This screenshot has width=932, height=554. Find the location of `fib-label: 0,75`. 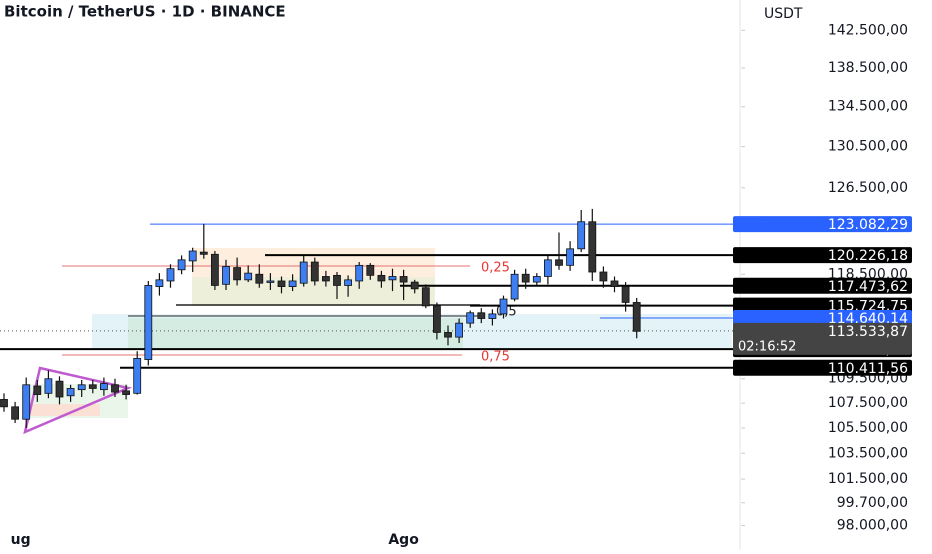

fib-label: 0,75 is located at coordinates (495, 357).